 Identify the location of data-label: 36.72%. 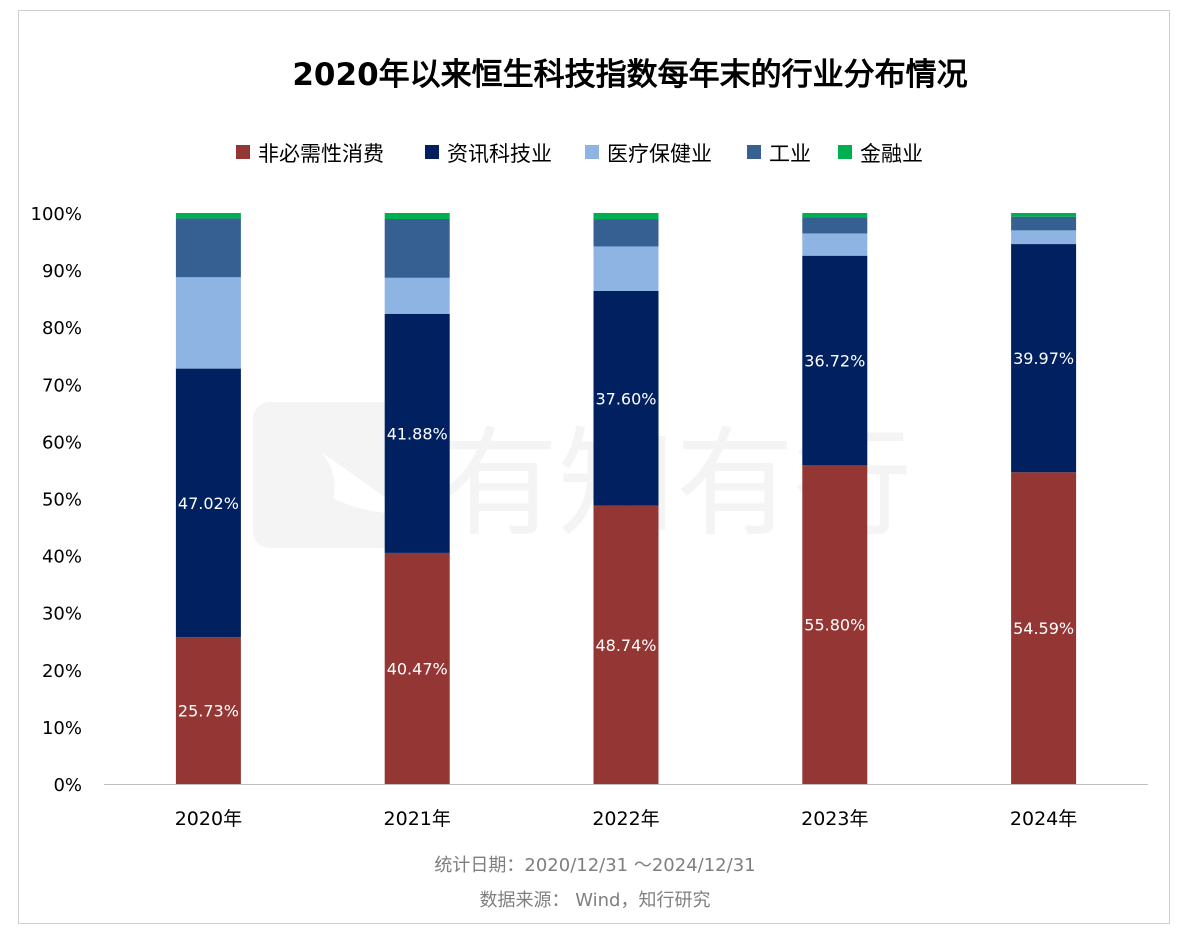
(834, 361).